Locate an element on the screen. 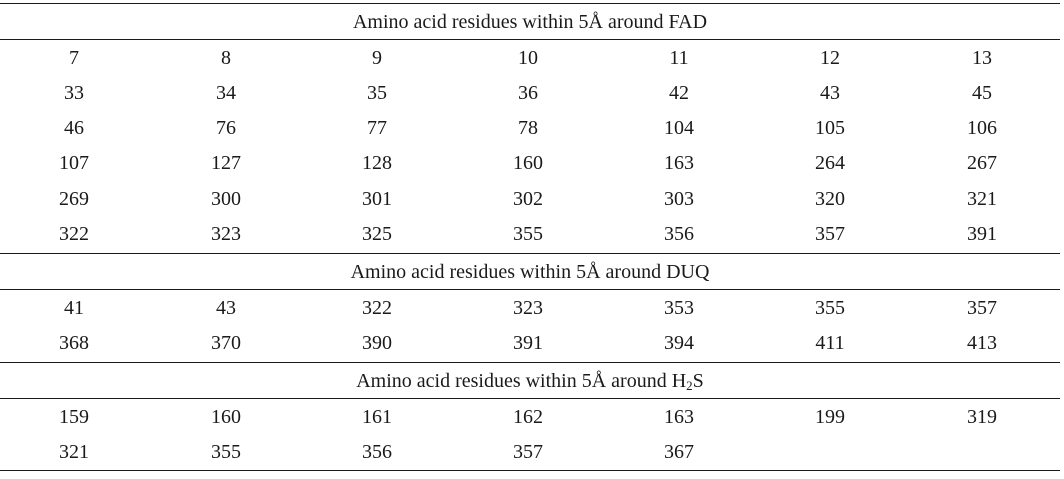 This screenshot has width=1064, height=479. table-cell: 104 is located at coordinates (679, 128).